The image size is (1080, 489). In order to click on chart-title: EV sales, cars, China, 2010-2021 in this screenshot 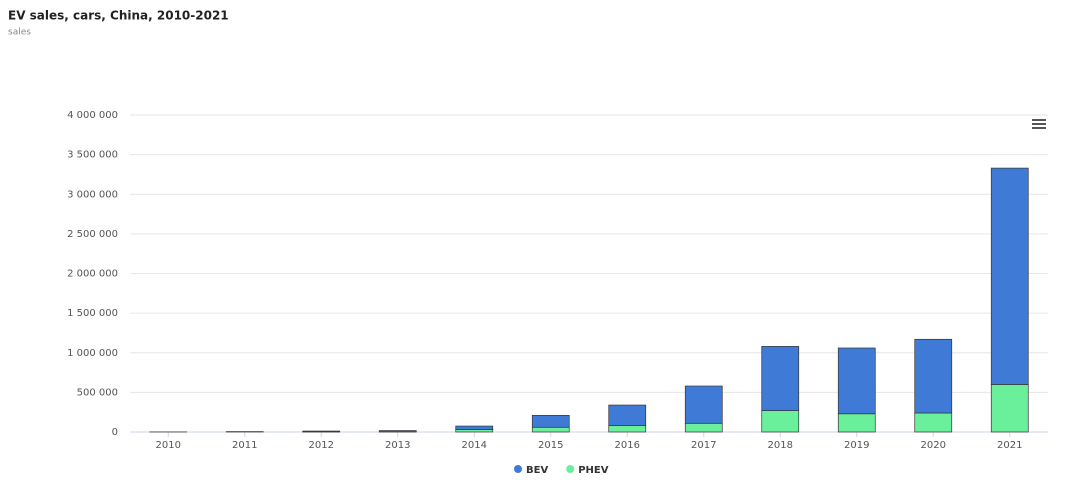, I will do `click(118, 16)`.